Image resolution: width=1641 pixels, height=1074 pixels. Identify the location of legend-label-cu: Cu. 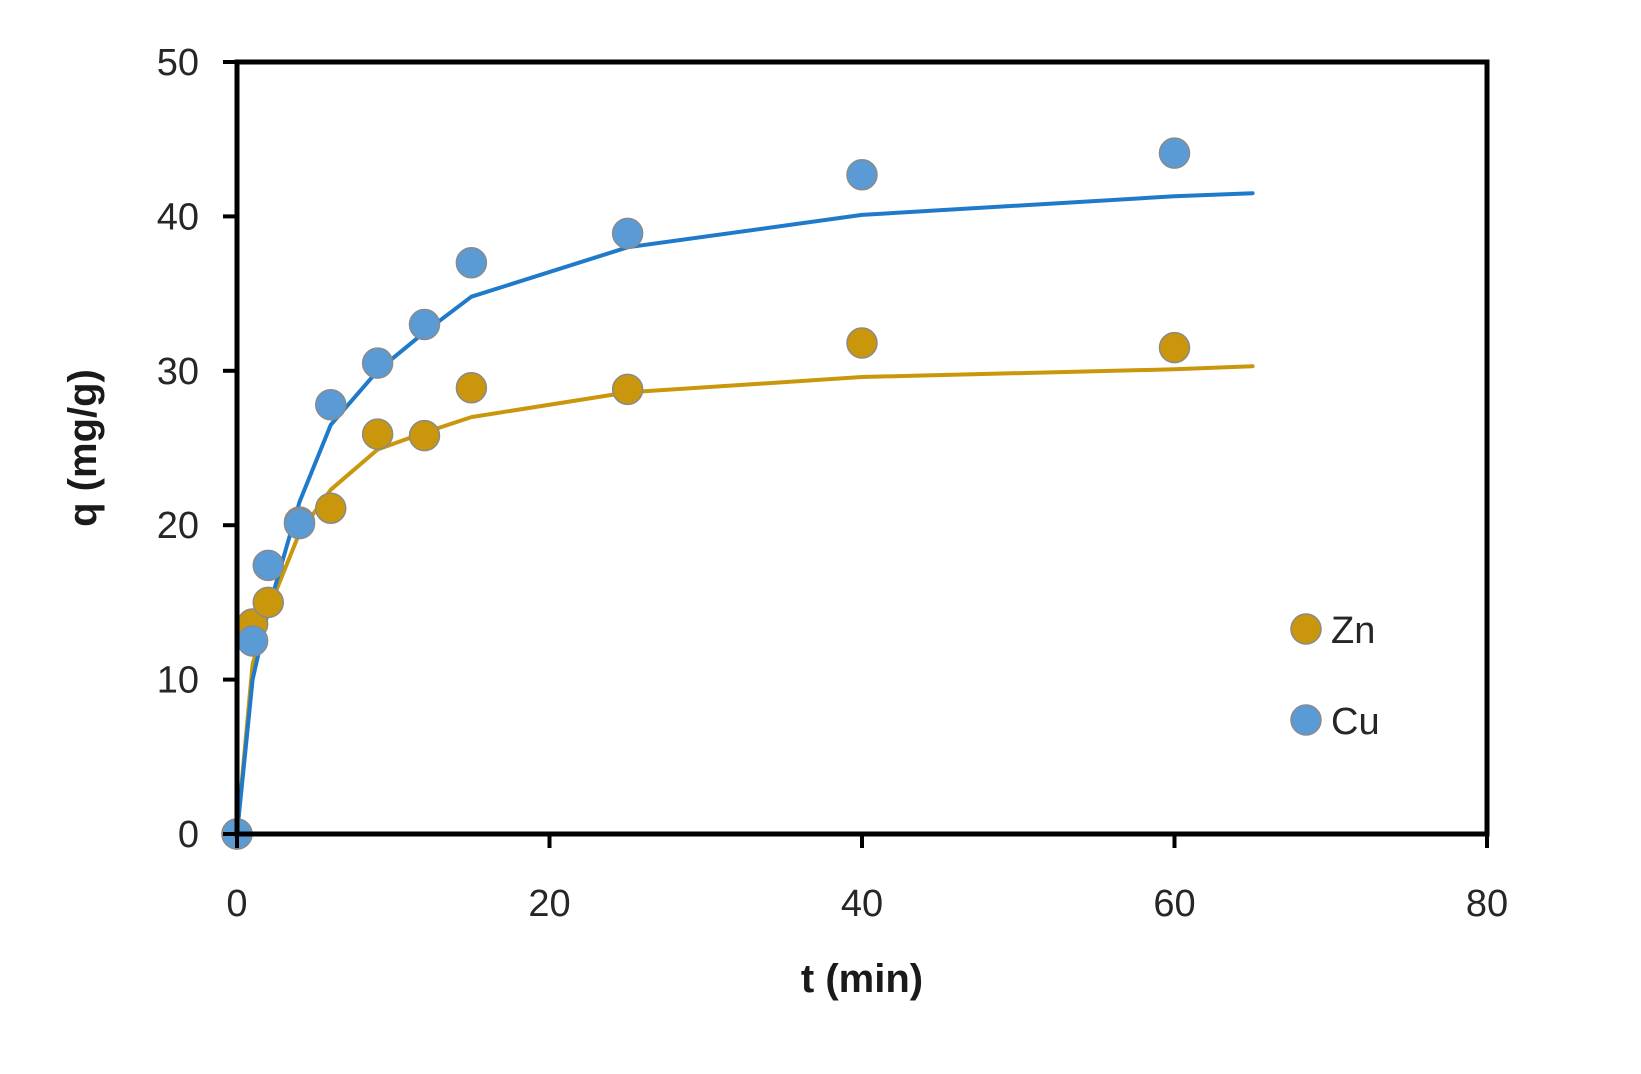
(1355, 722).